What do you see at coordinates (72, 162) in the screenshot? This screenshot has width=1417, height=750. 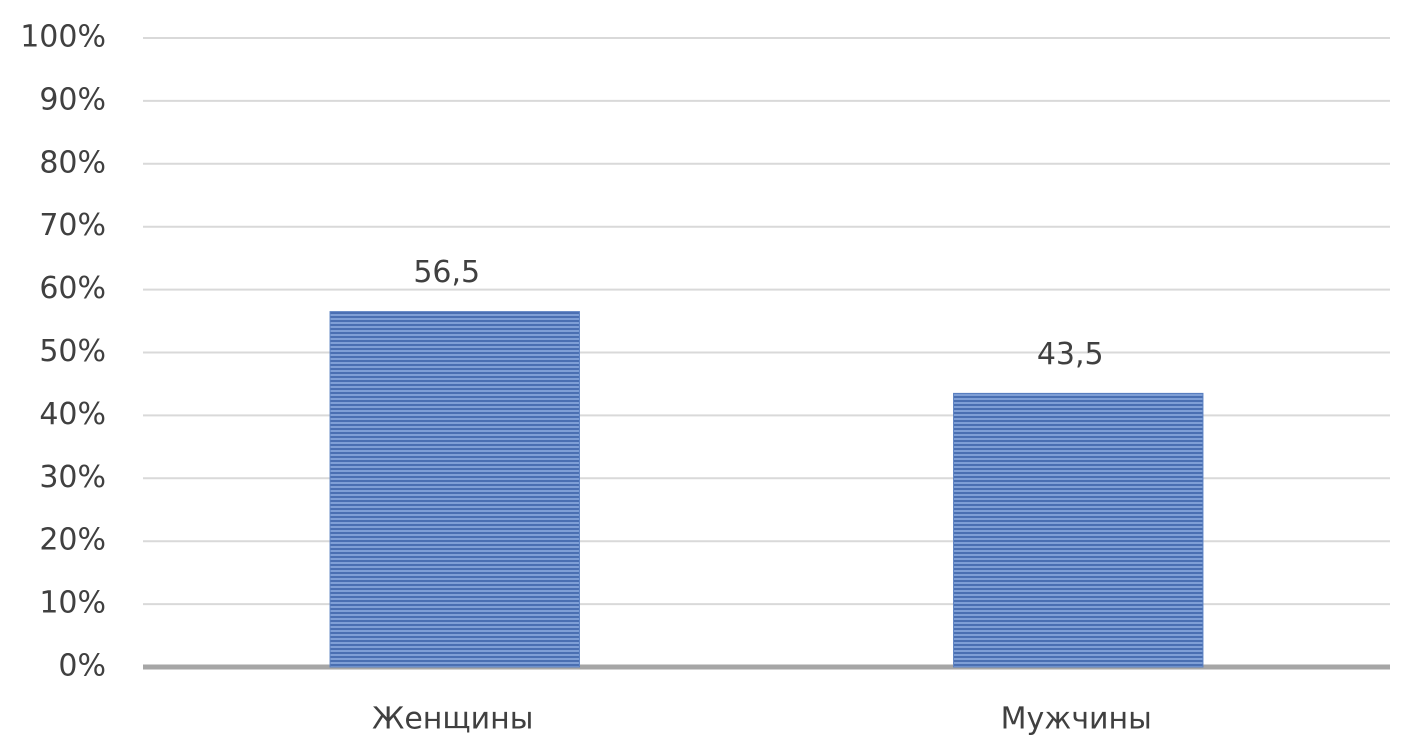 I see `y-tick-label: 80%` at bounding box center [72, 162].